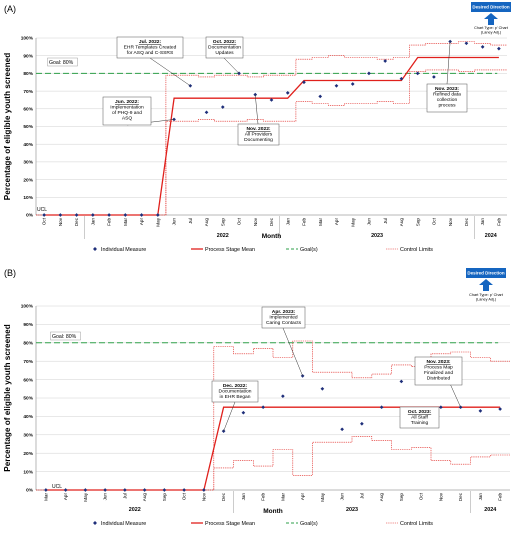 The height and width of the screenshot is (533, 520). I want to click on annotation-line: Updates, so click(224, 53).